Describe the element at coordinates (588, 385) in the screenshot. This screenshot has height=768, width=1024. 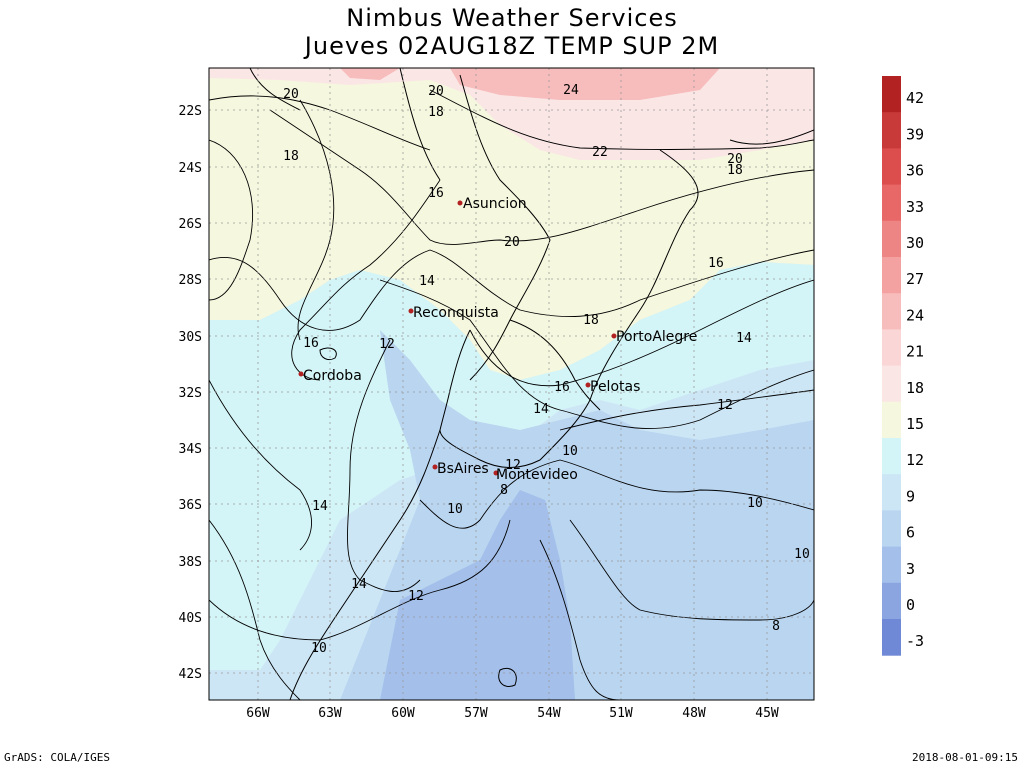
I see `city-marker-pelotas` at that location.